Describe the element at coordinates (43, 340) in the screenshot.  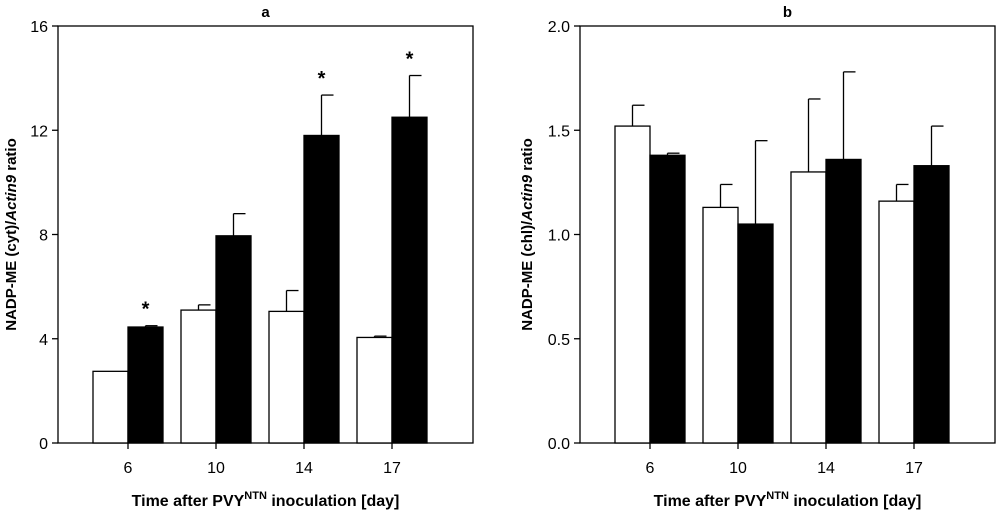
I see `y-tick-label: 4` at that location.